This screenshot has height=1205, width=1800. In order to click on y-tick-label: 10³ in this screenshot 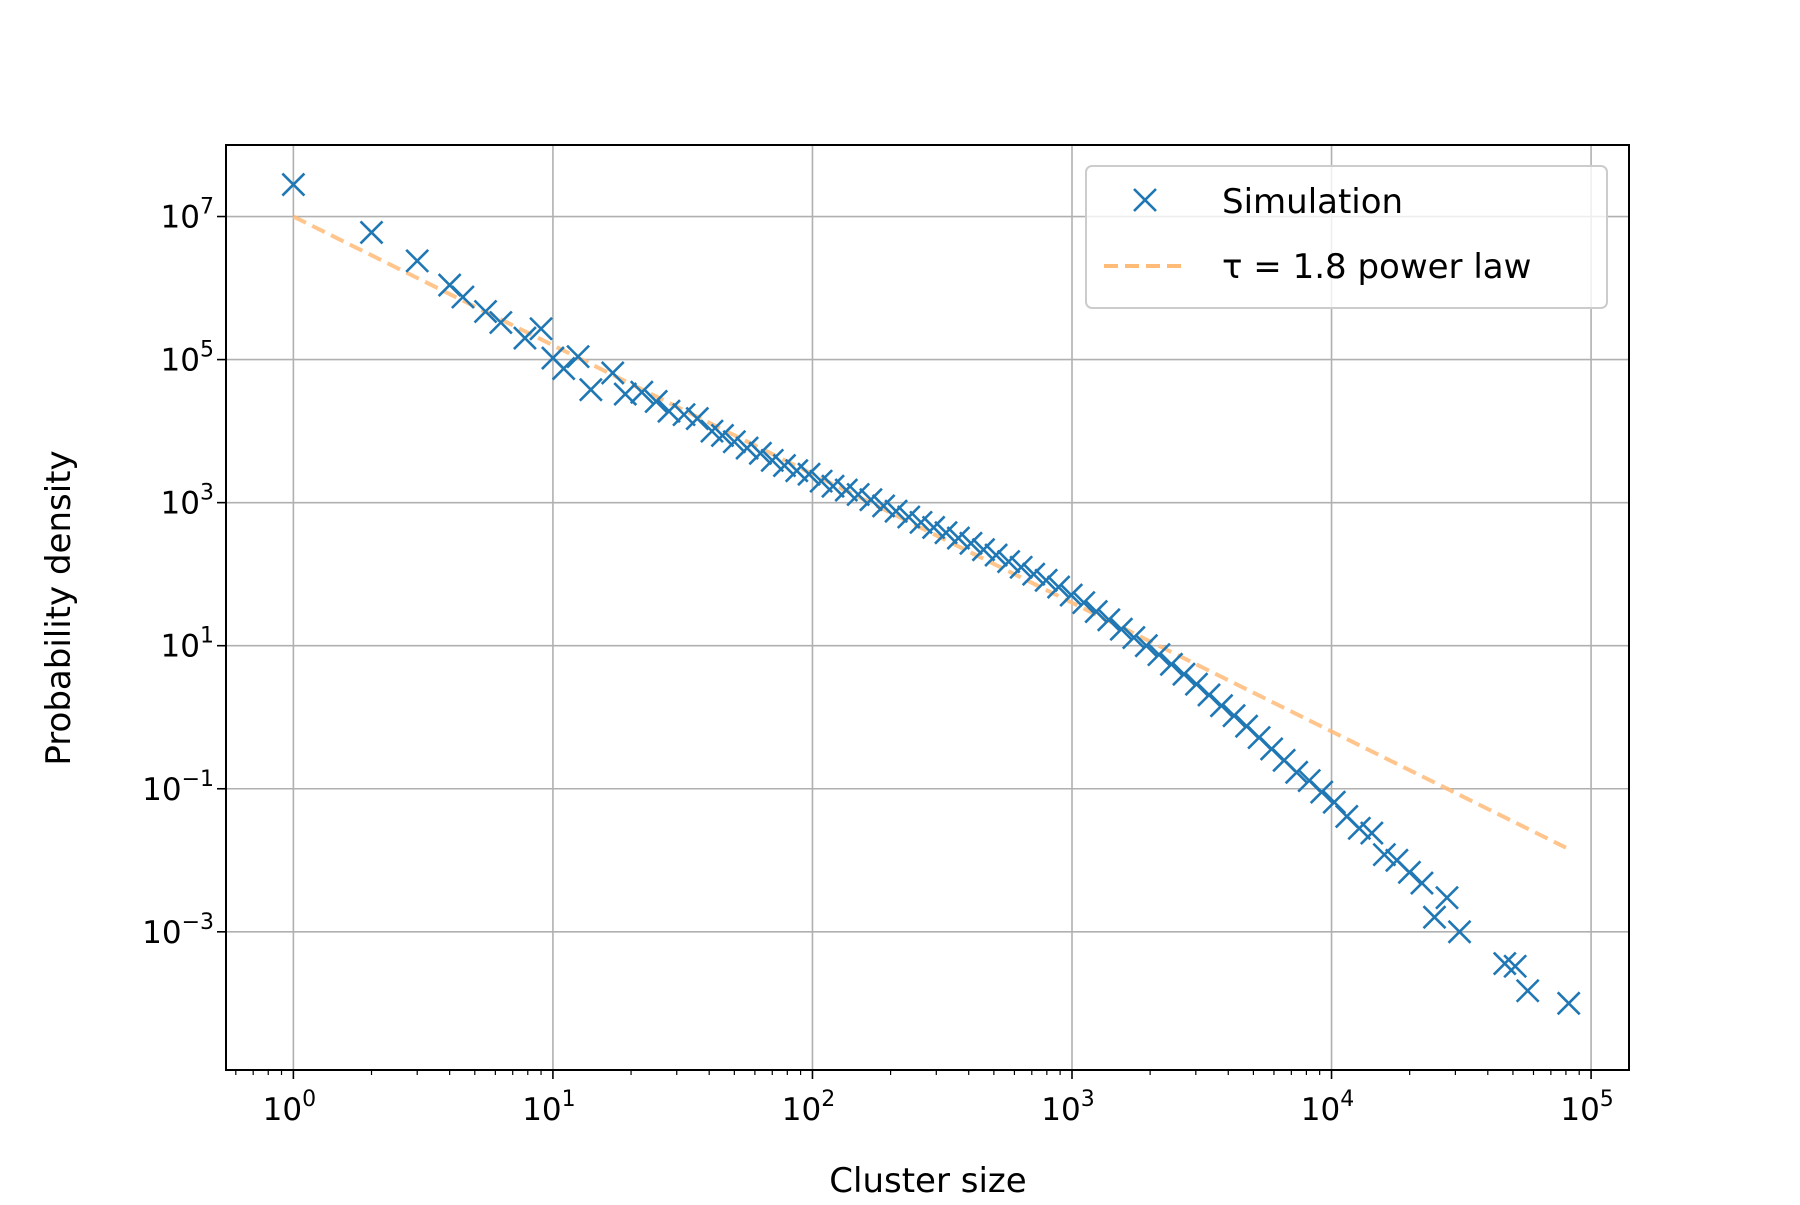, I will do `click(187, 501)`.